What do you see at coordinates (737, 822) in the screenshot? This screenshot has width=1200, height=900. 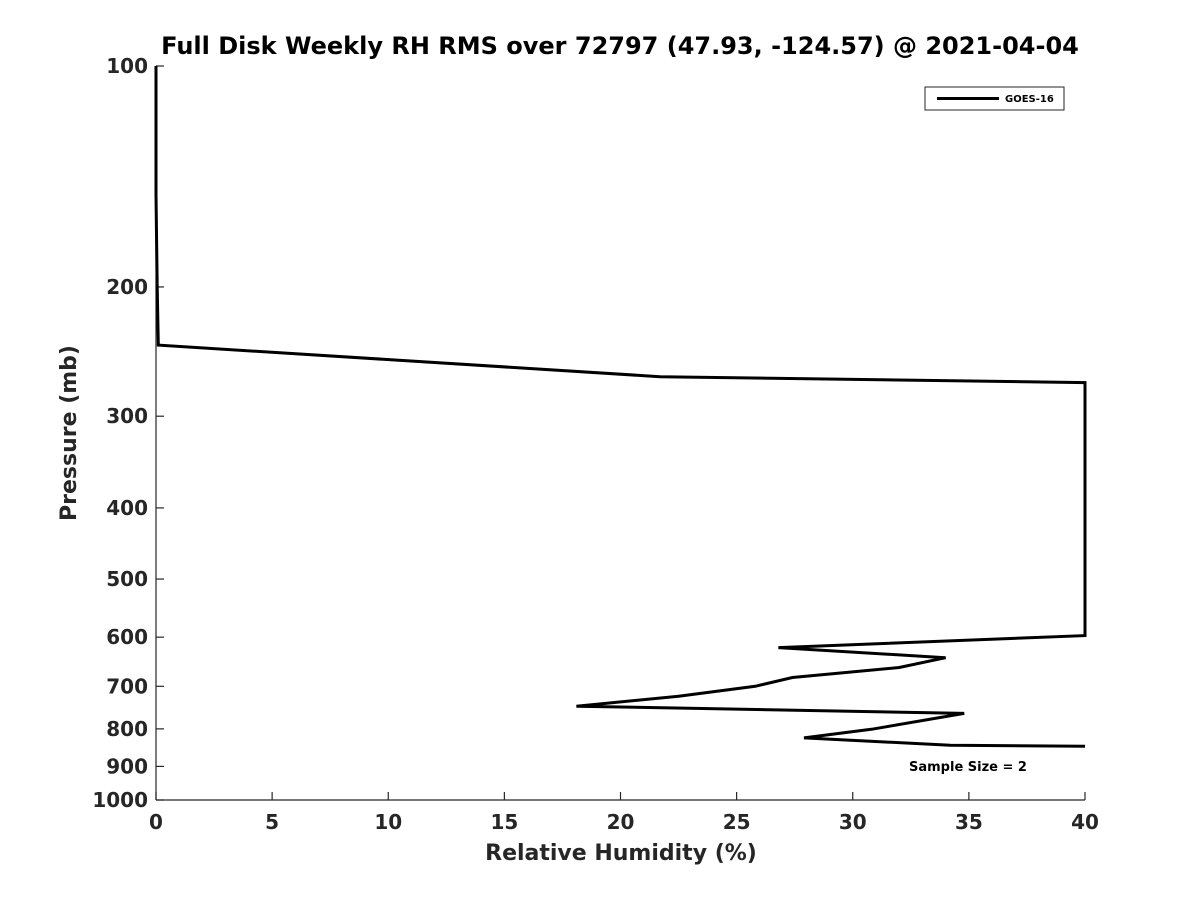 I see `x-tick-label: 25` at bounding box center [737, 822].